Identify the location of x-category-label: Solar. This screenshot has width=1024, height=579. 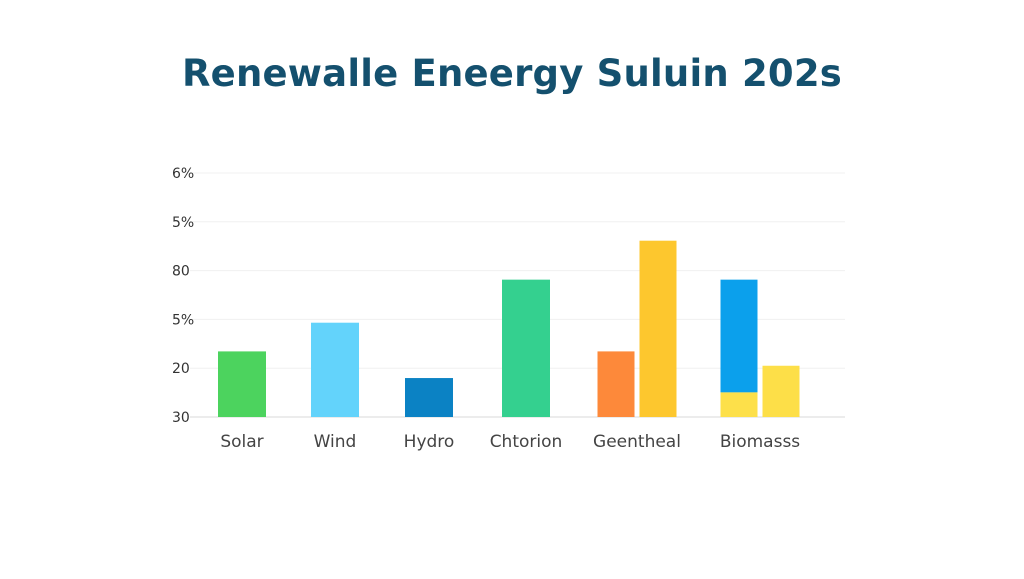
(241, 442).